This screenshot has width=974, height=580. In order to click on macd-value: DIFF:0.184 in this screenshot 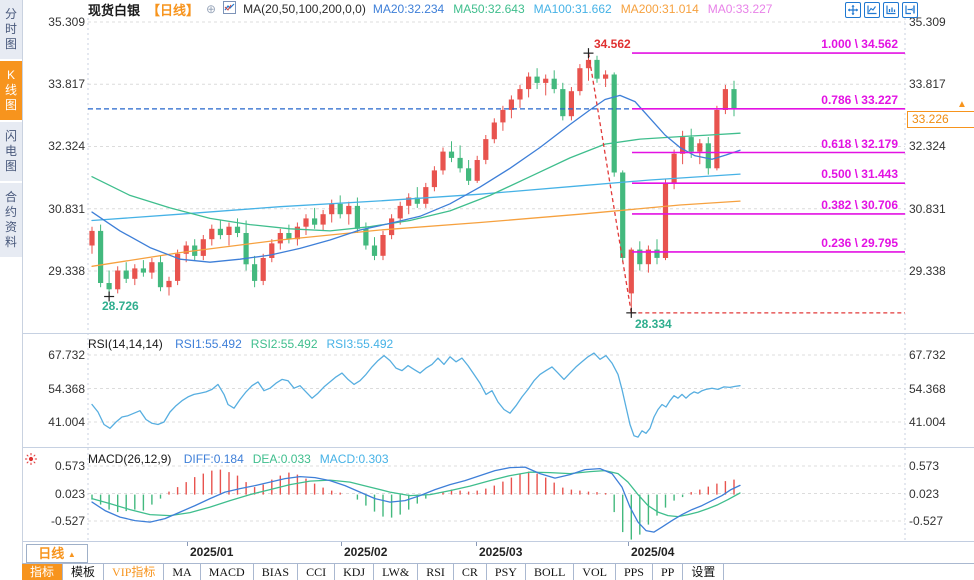, I will do `click(213, 459)`.